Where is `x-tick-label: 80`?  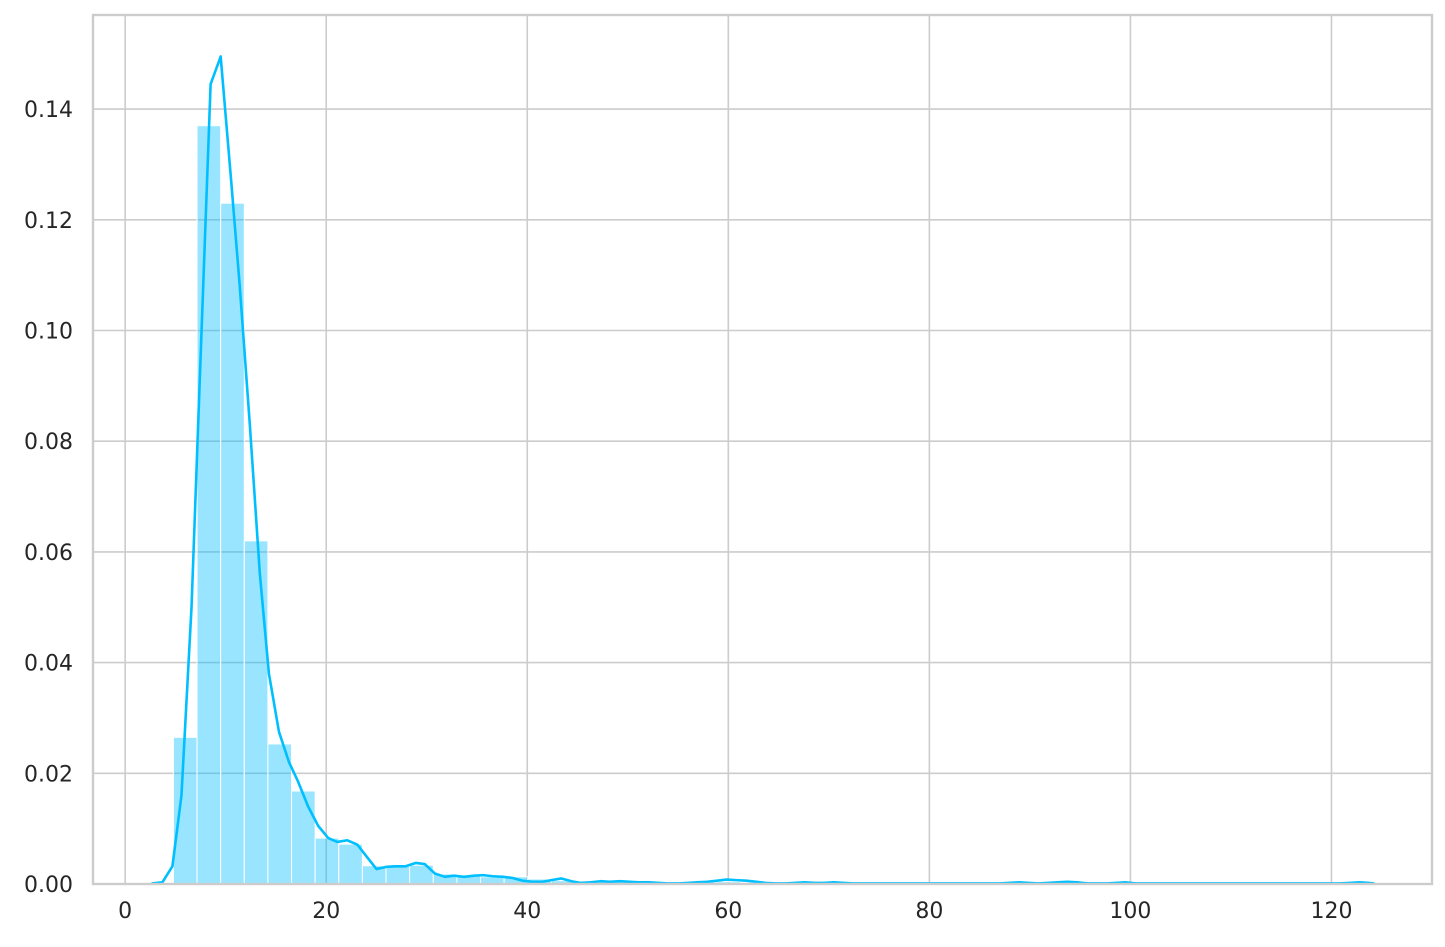 x-tick-label: 80 is located at coordinates (929, 911).